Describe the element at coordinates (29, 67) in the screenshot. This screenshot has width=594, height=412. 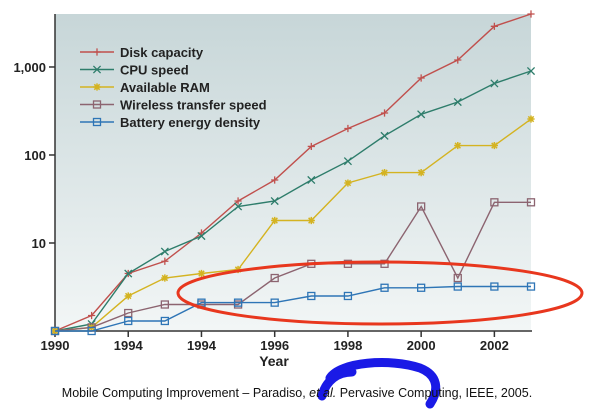
I see `y-tick-label: 1,000` at that location.